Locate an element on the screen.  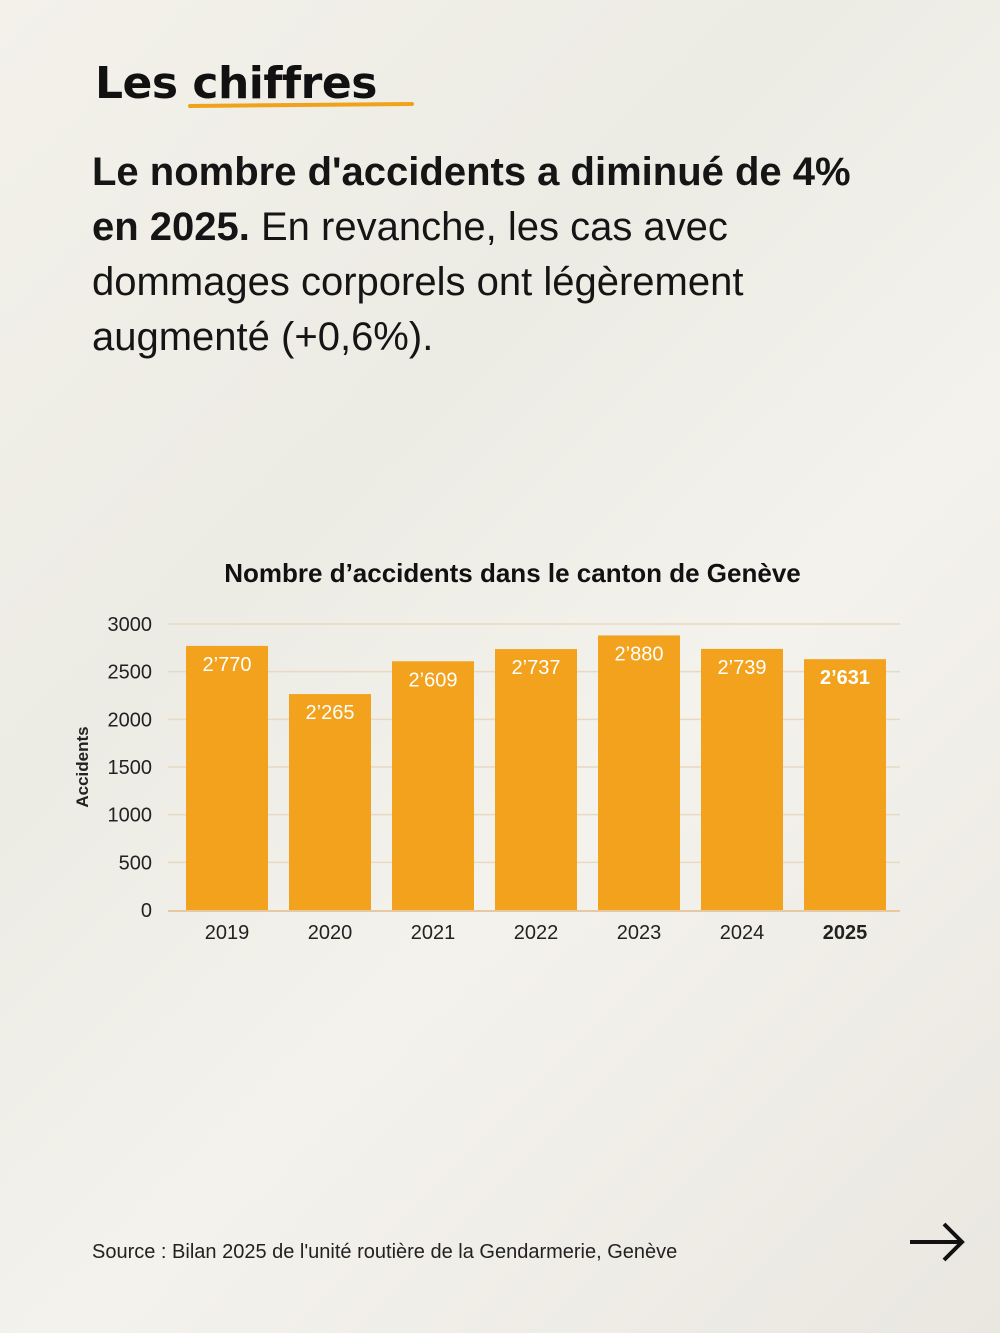
x-tick-label: 2024 is located at coordinates (742, 933).